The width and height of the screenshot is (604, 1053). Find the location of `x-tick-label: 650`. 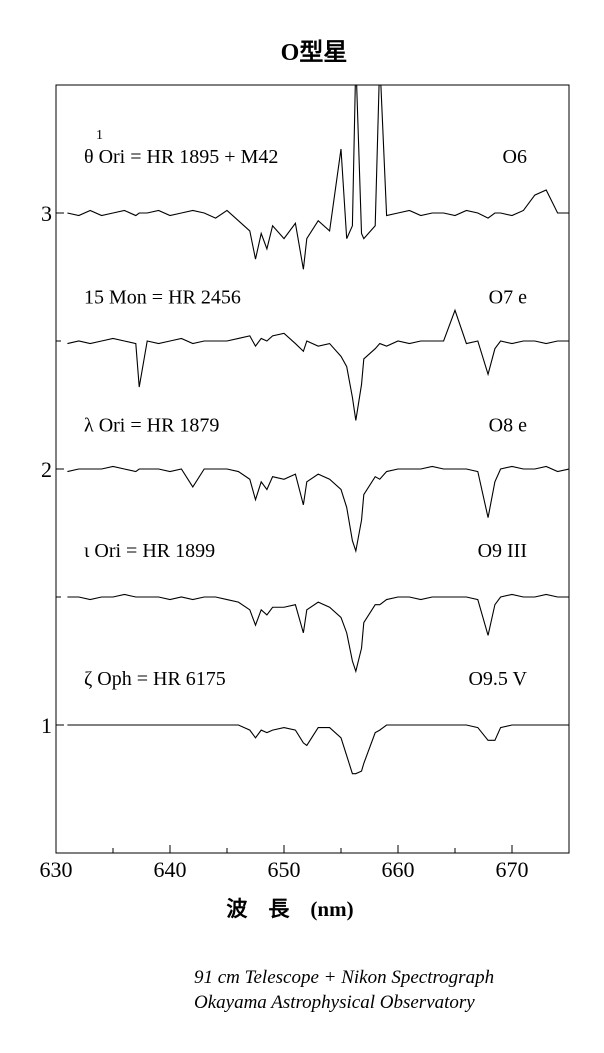

x-tick-label: 650 is located at coordinates (284, 869).